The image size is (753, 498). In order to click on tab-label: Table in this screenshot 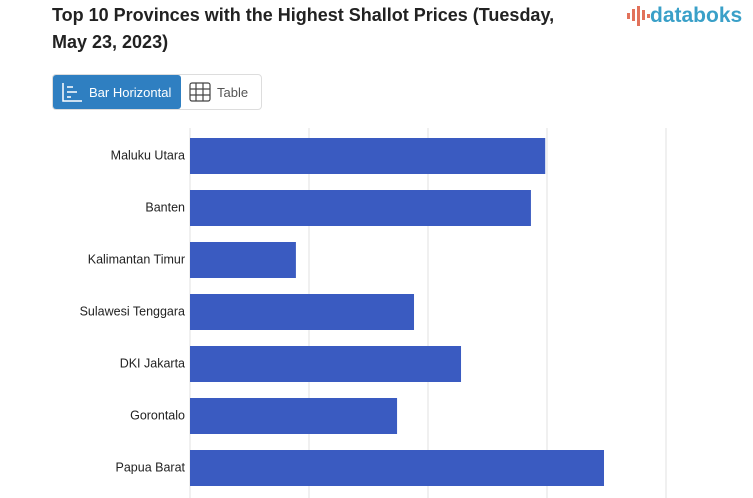, I will do `click(233, 92)`.